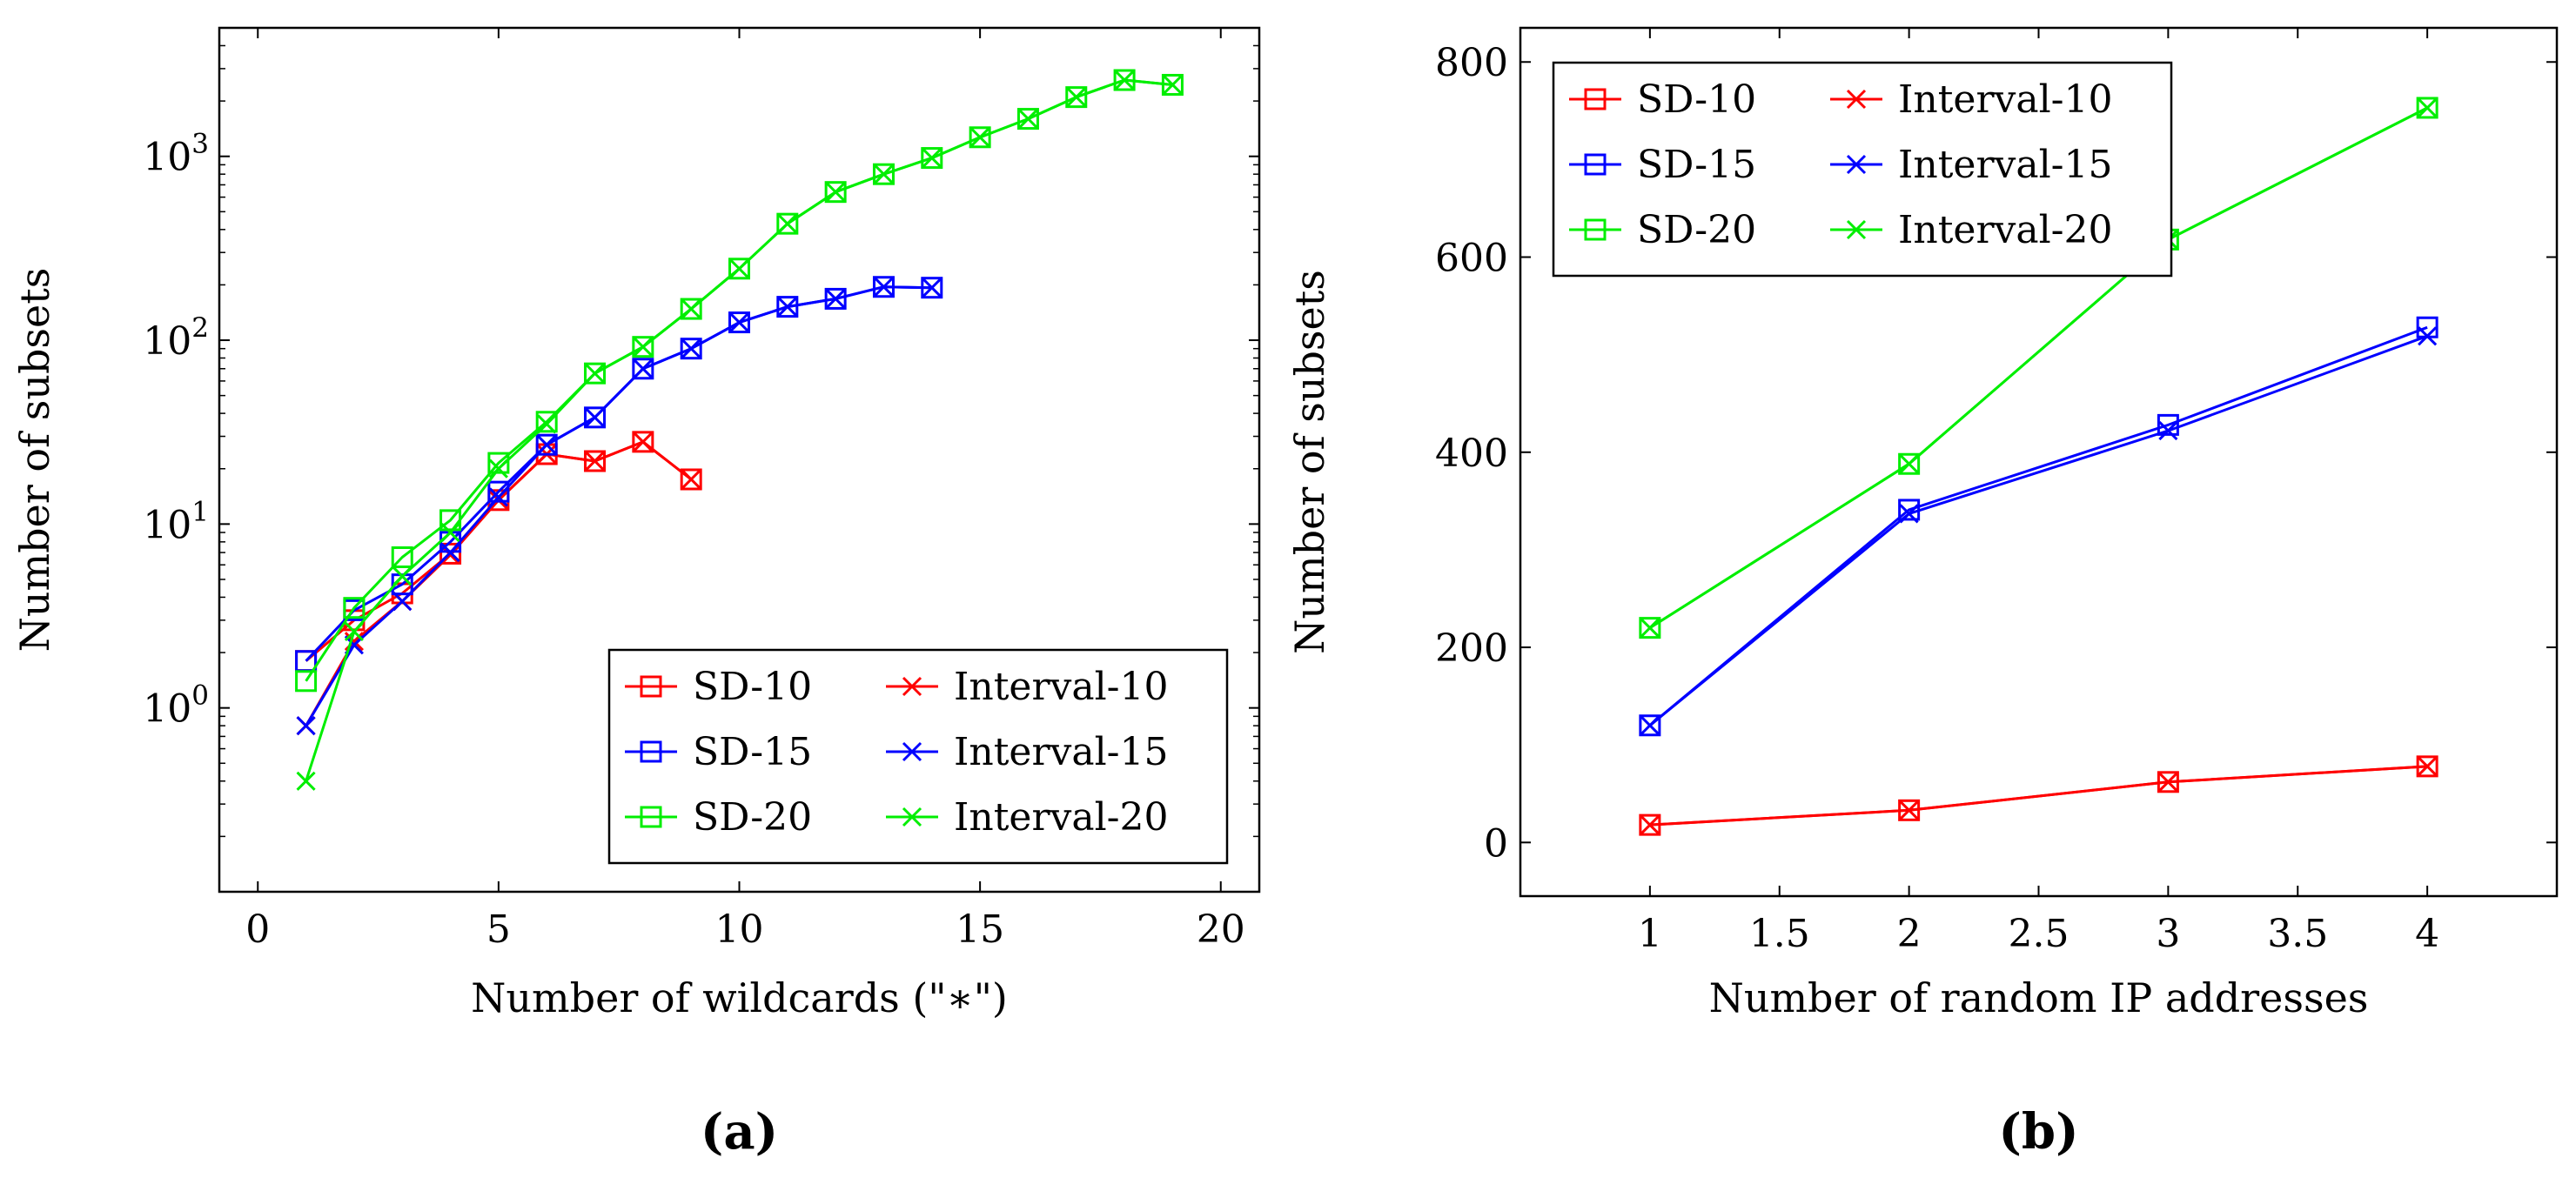 Image resolution: width=2576 pixels, height=1178 pixels. I want to click on x-tick-label-0-1: 5, so click(498, 930).